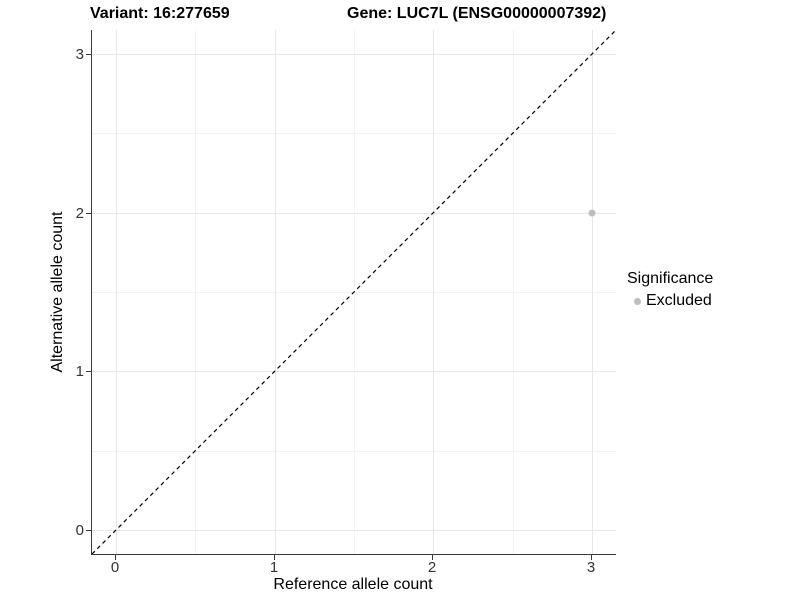 The width and height of the screenshot is (800, 600). I want to click on x-tick-label: 2, so click(432, 567).